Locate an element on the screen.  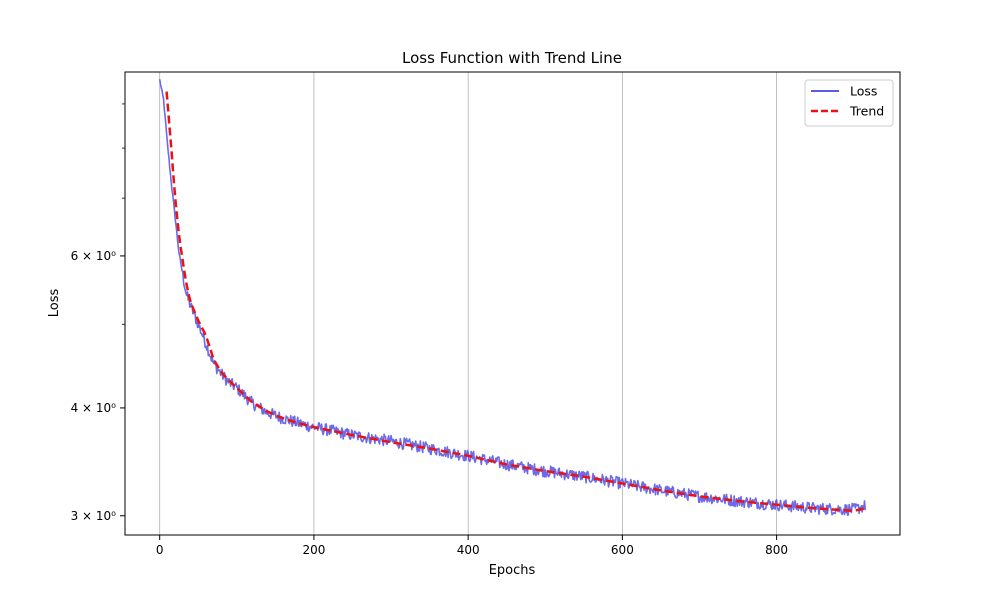
legend-label-loss: Loss is located at coordinates (863, 91).